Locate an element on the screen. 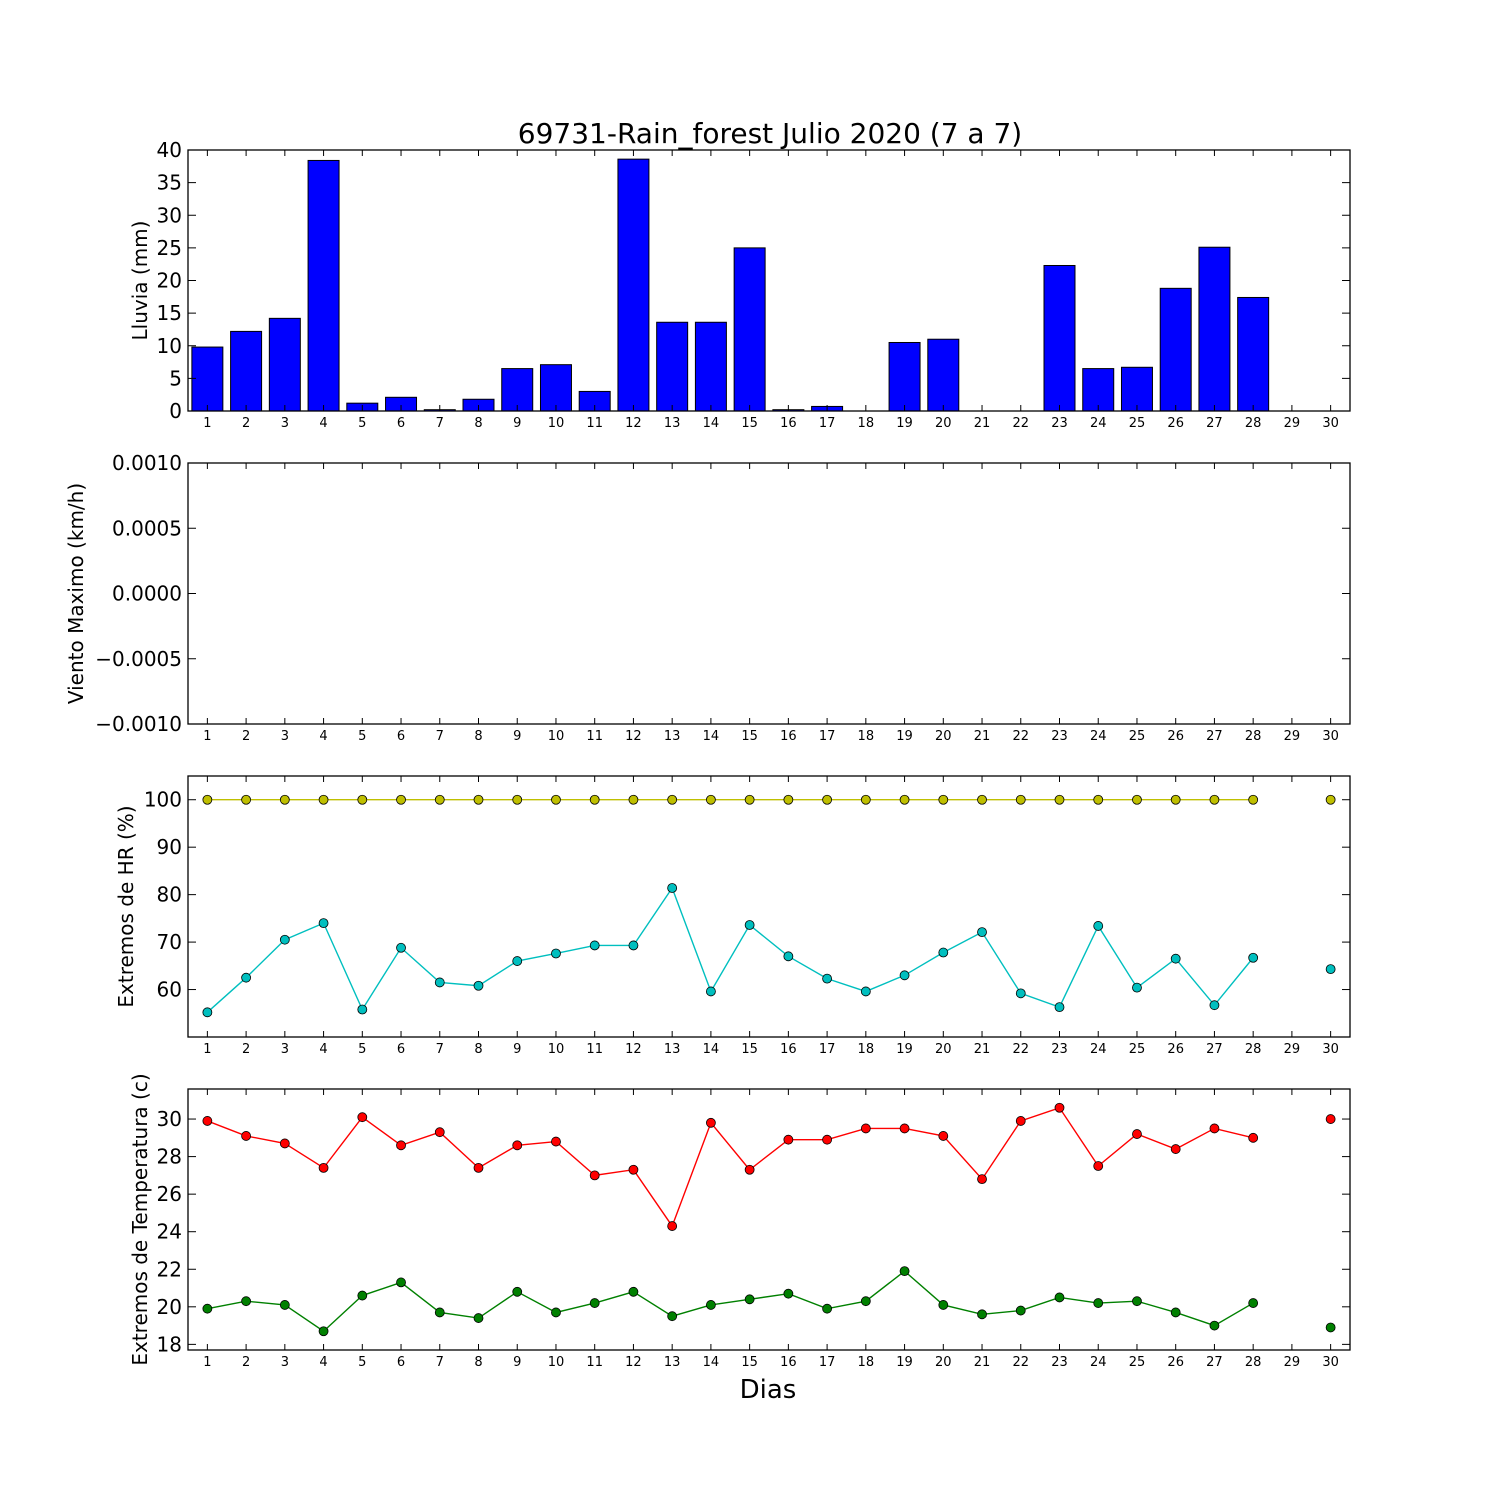 The width and height of the screenshot is (1500, 1500). y-tick-label: 20 is located at coordinates (169, 281).